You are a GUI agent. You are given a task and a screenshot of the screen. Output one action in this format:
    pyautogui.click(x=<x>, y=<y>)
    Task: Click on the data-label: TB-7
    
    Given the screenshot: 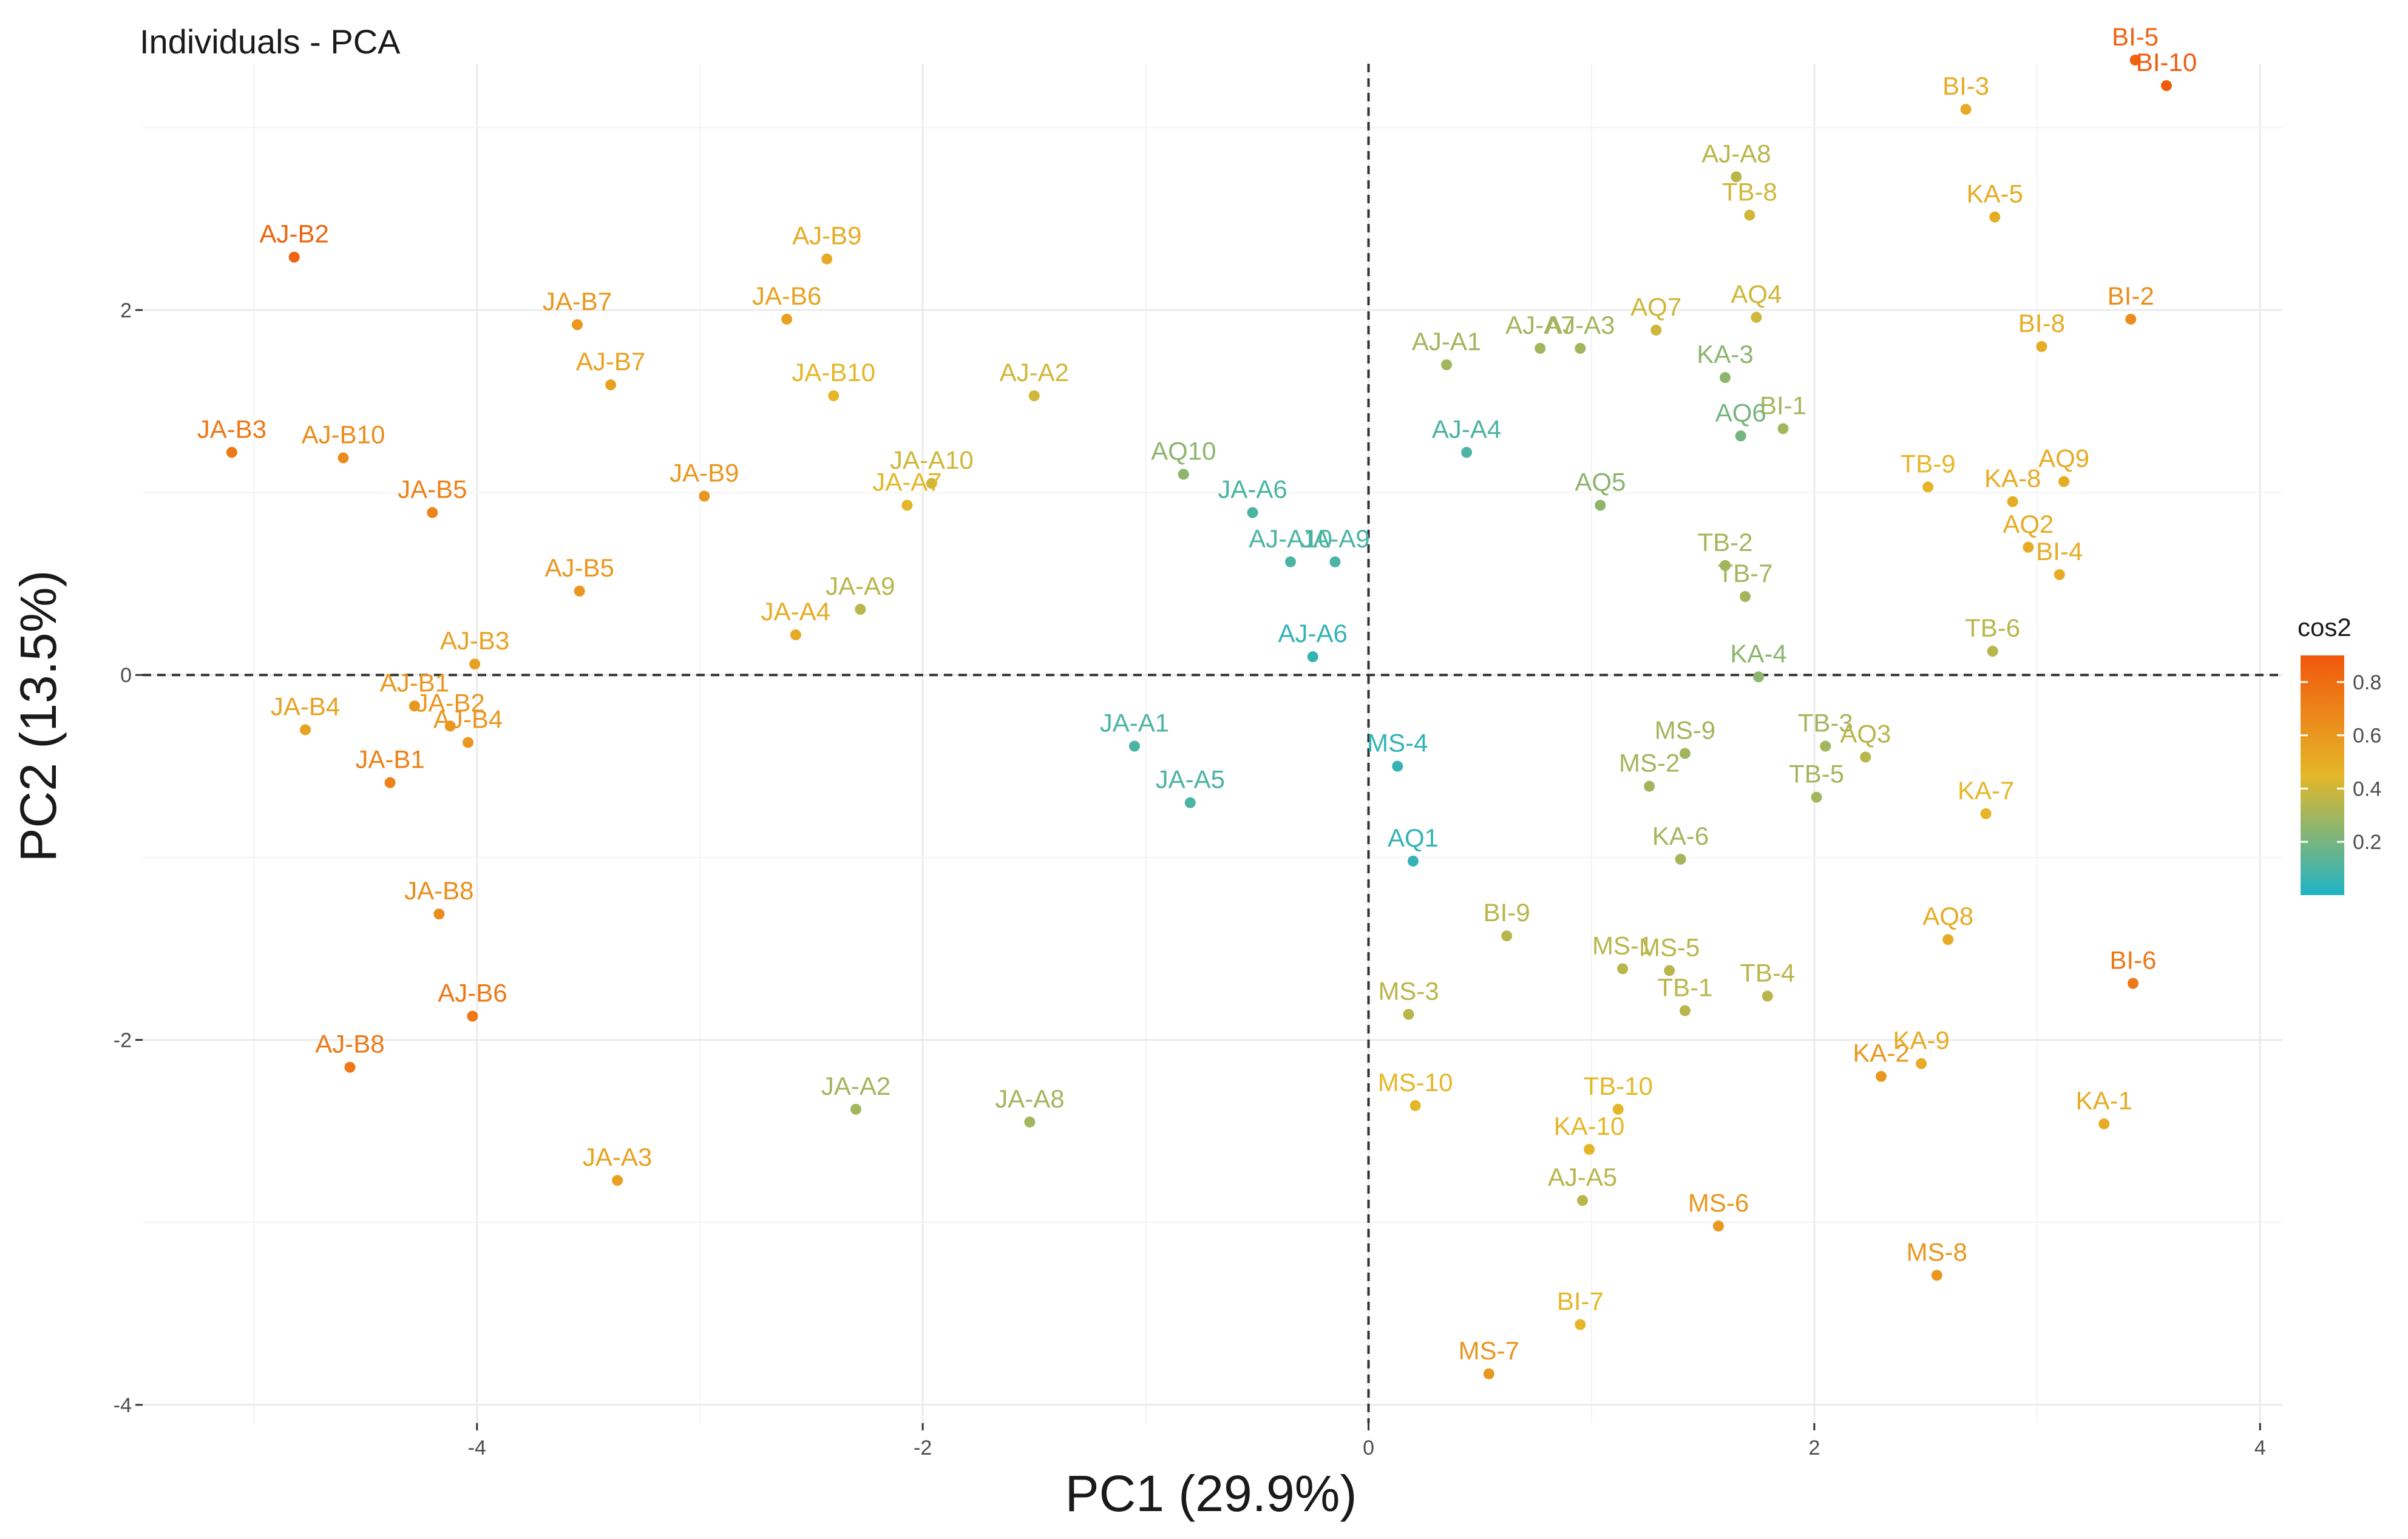 What is the action you would take?
    pyautogui.click(x=1745, y=573)
    